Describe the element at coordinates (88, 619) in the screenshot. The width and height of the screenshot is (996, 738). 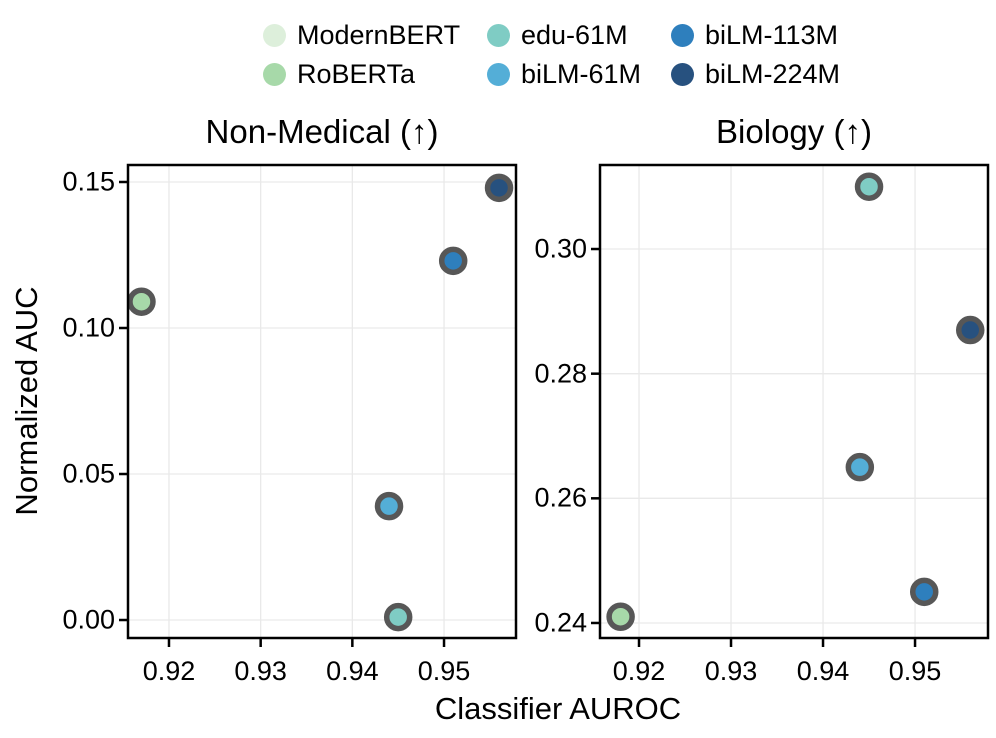
I see `y-tick-label: 0.00` at that location.